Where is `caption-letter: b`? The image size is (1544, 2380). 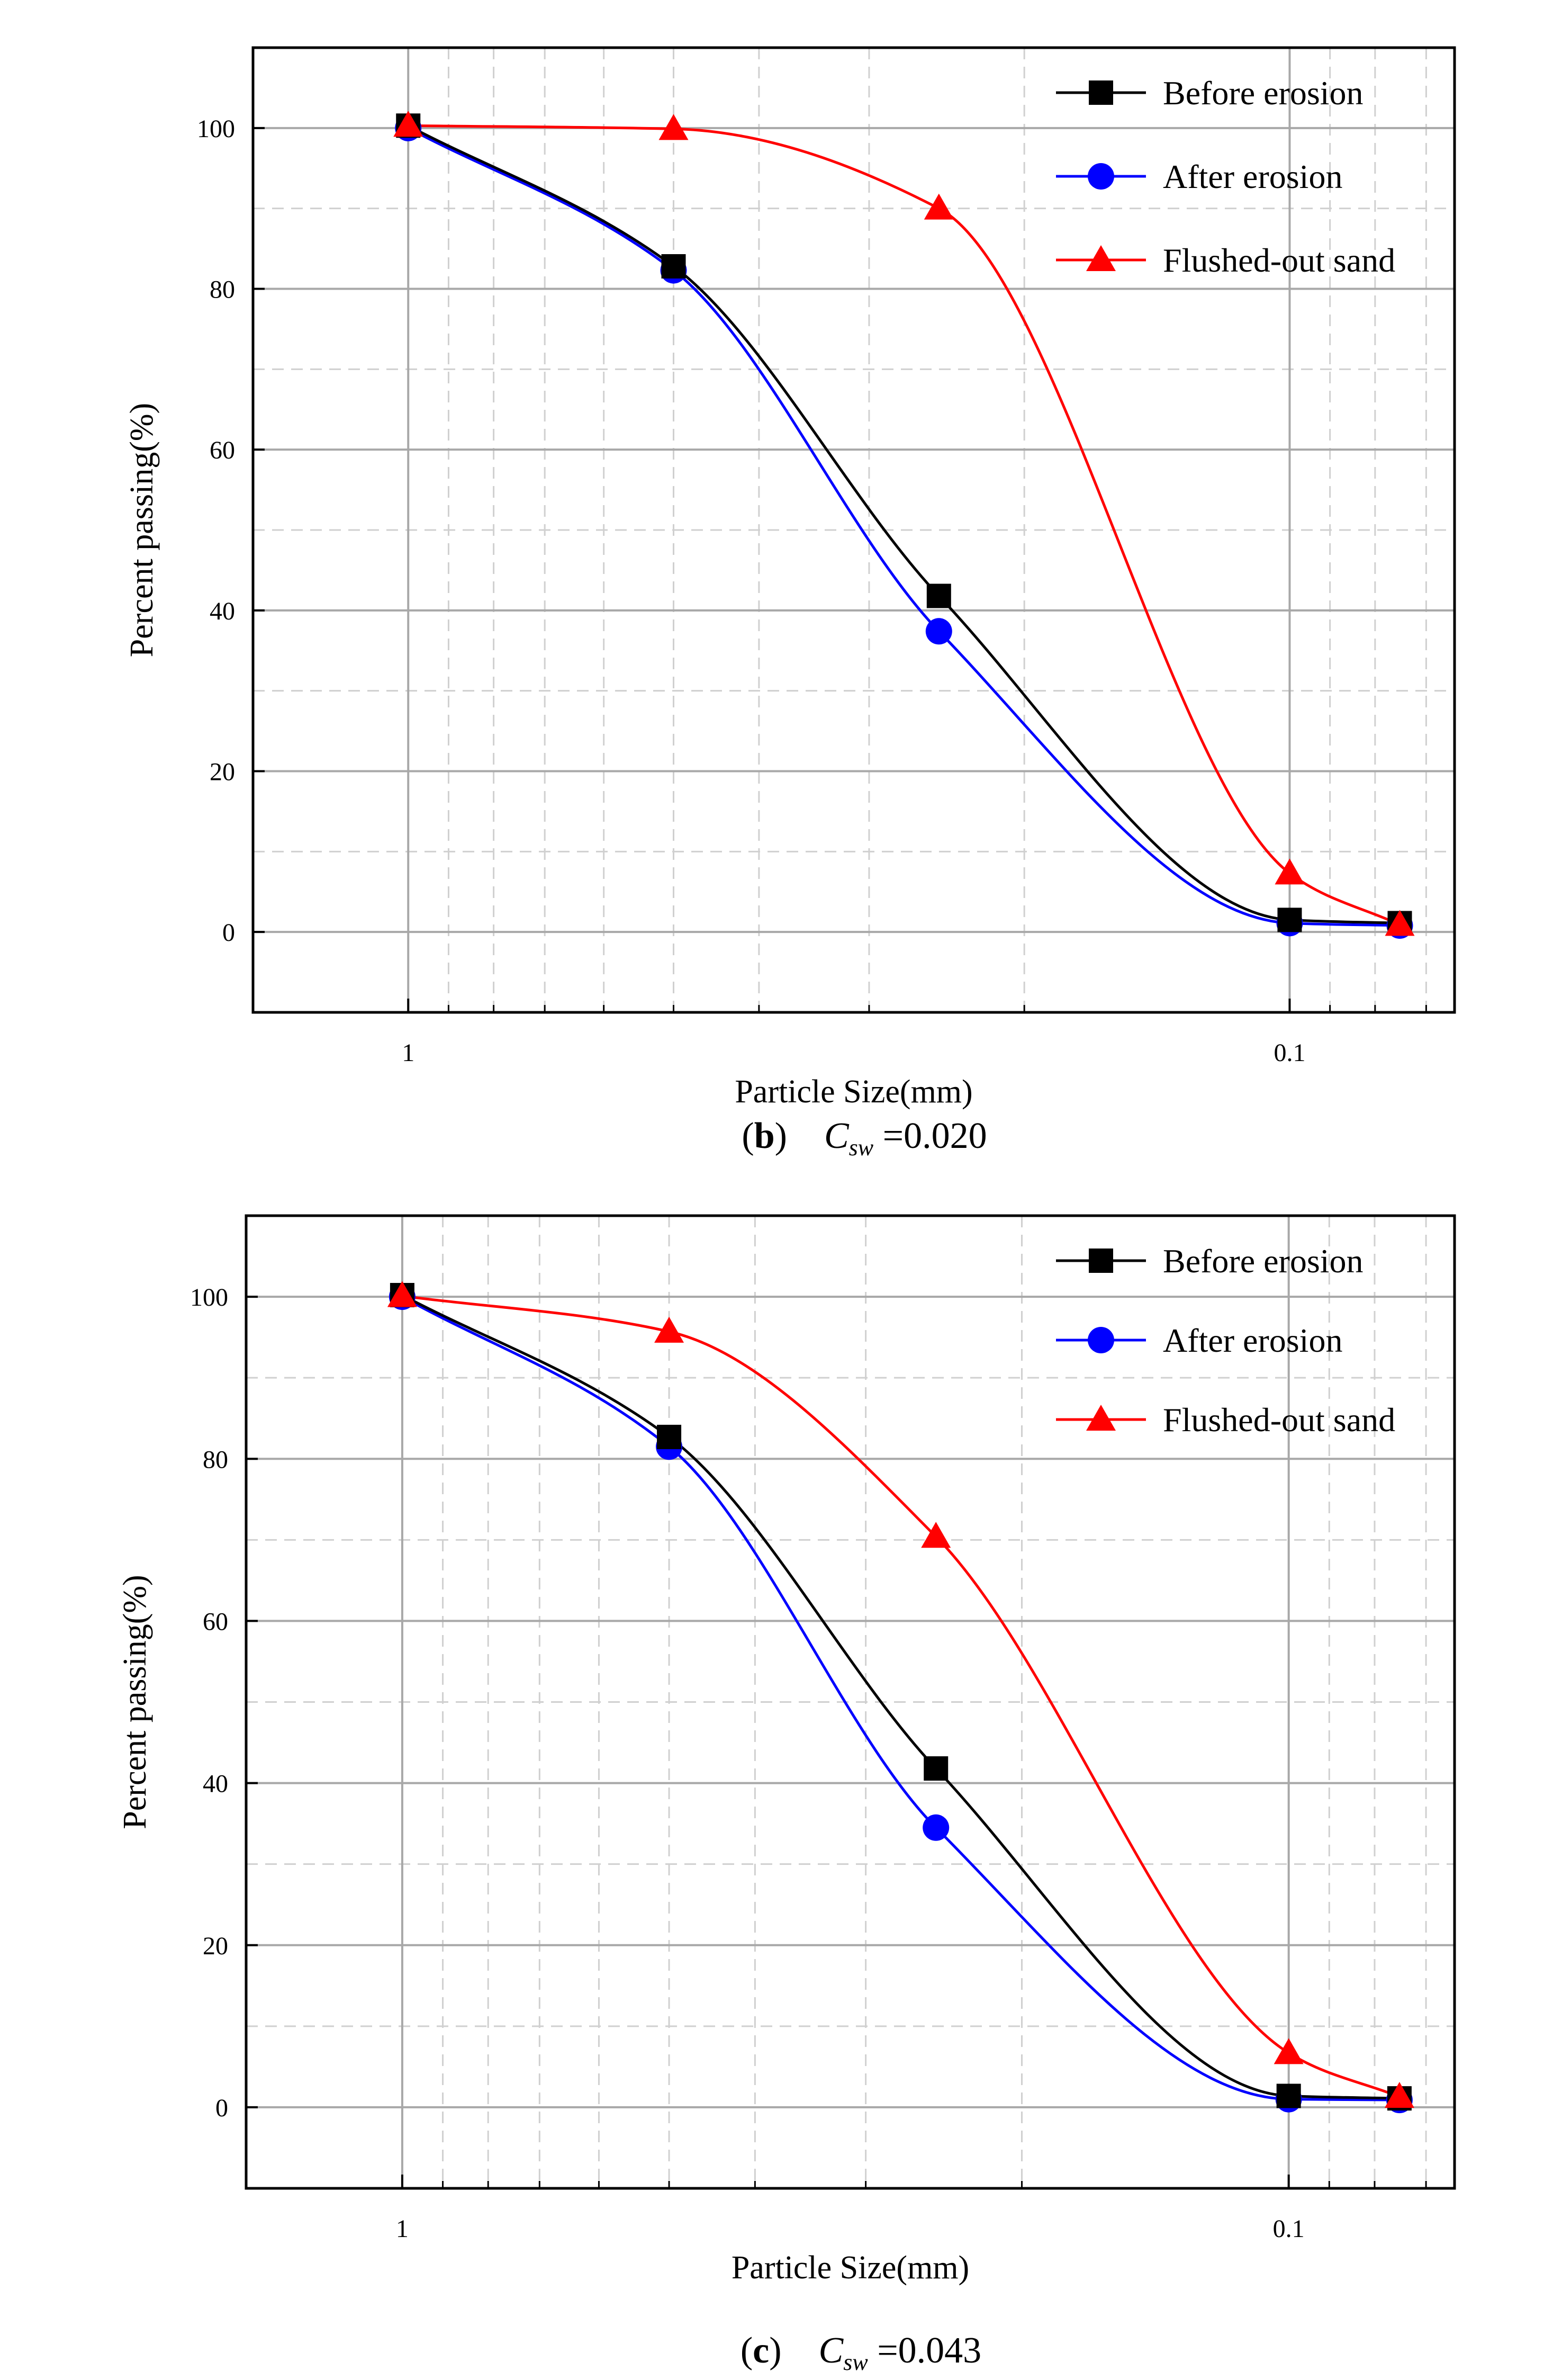 caption-letter: b is located at coordinates (764, 1136).